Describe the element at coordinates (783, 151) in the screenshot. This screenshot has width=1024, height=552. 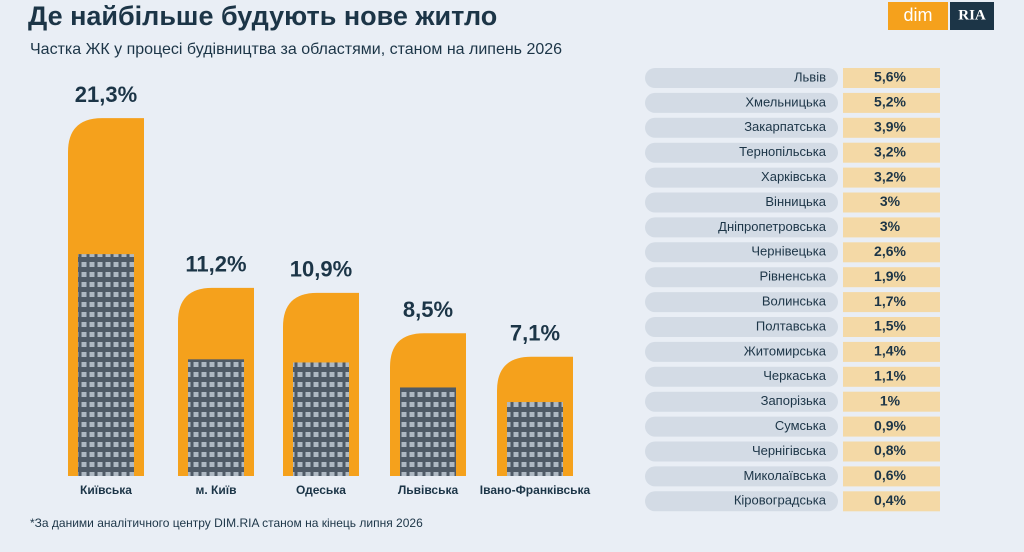
I see `region-name: Тернопільська` at that location.